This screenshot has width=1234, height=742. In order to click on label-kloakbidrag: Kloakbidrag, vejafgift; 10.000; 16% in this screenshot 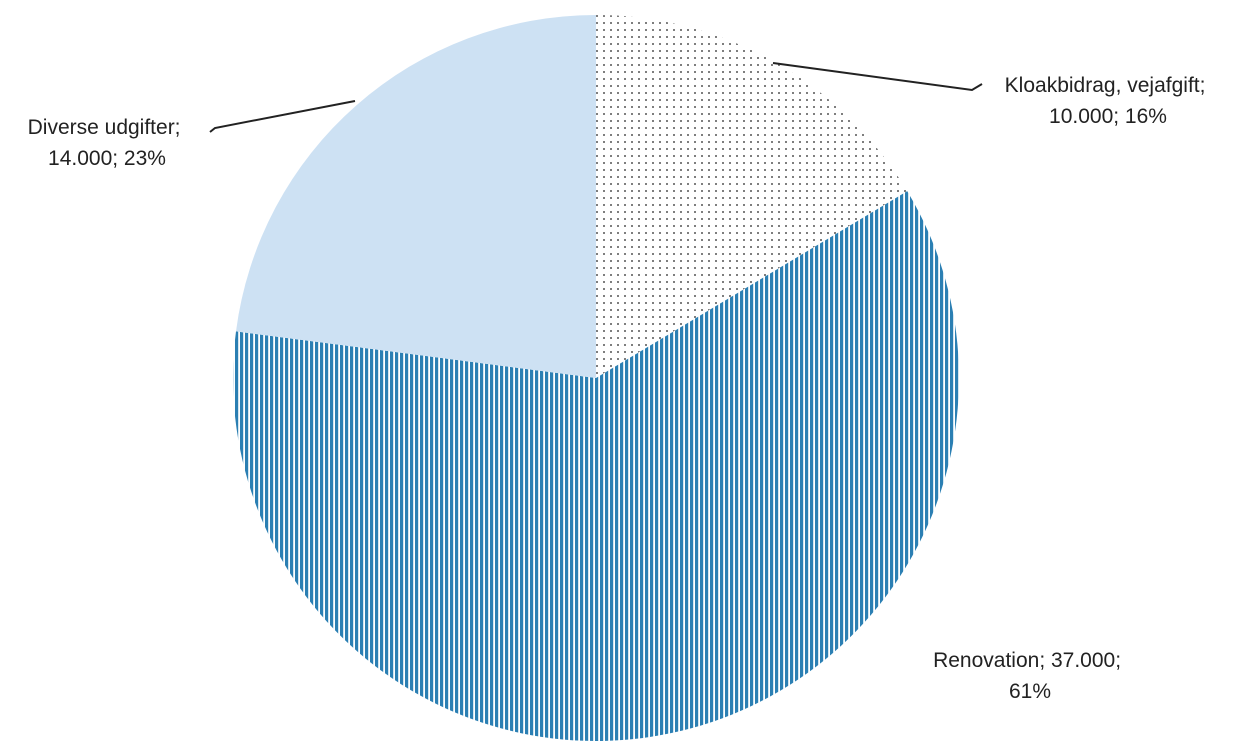, I will do `click(1108, 101)`.